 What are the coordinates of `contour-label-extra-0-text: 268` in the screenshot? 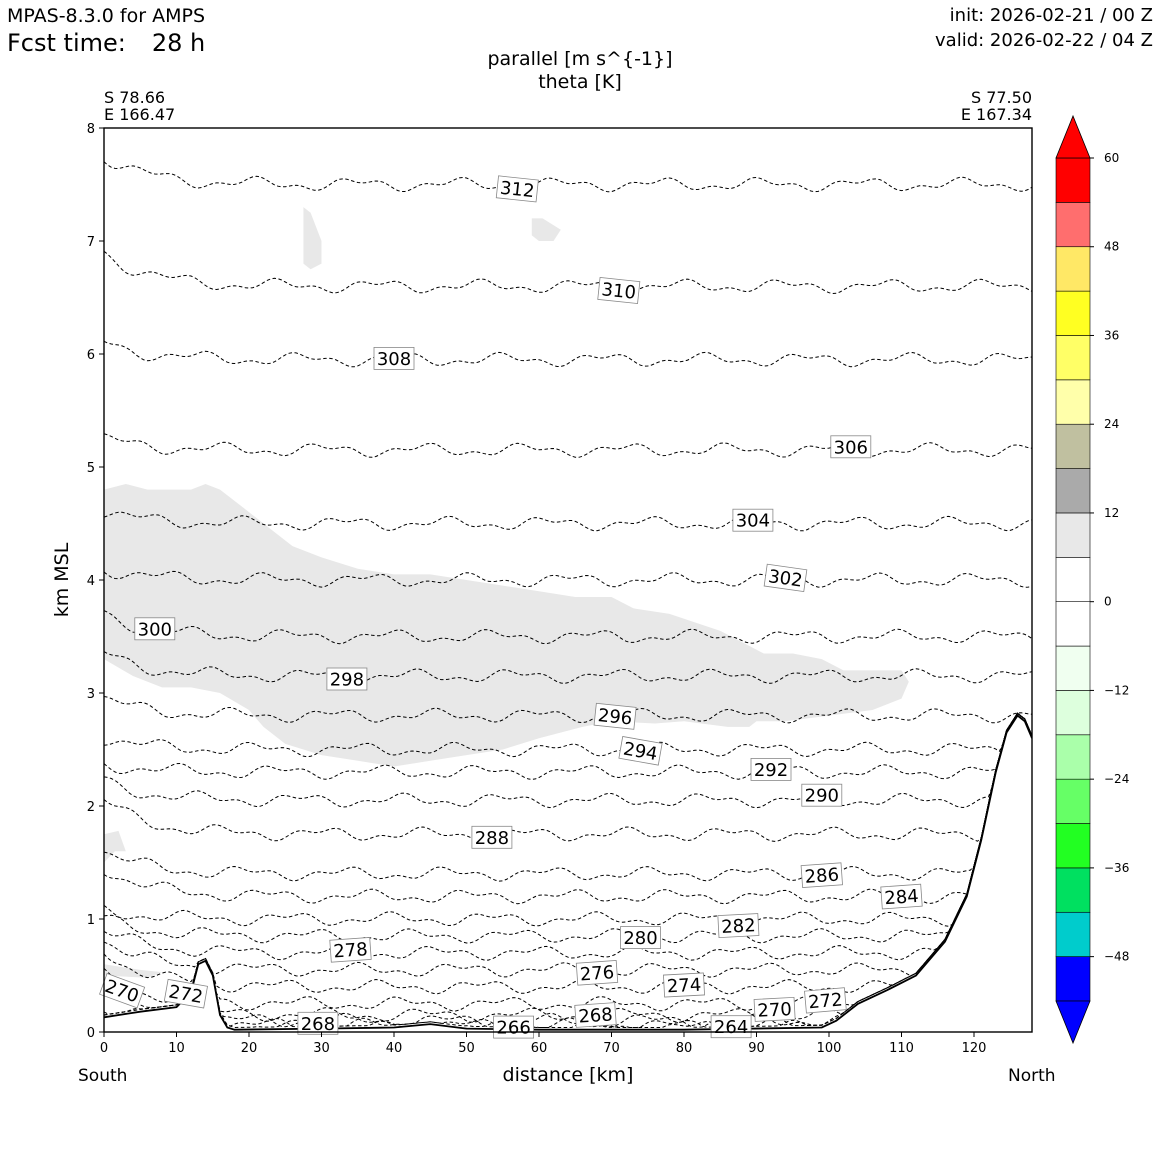 It's located at (596, 1015).